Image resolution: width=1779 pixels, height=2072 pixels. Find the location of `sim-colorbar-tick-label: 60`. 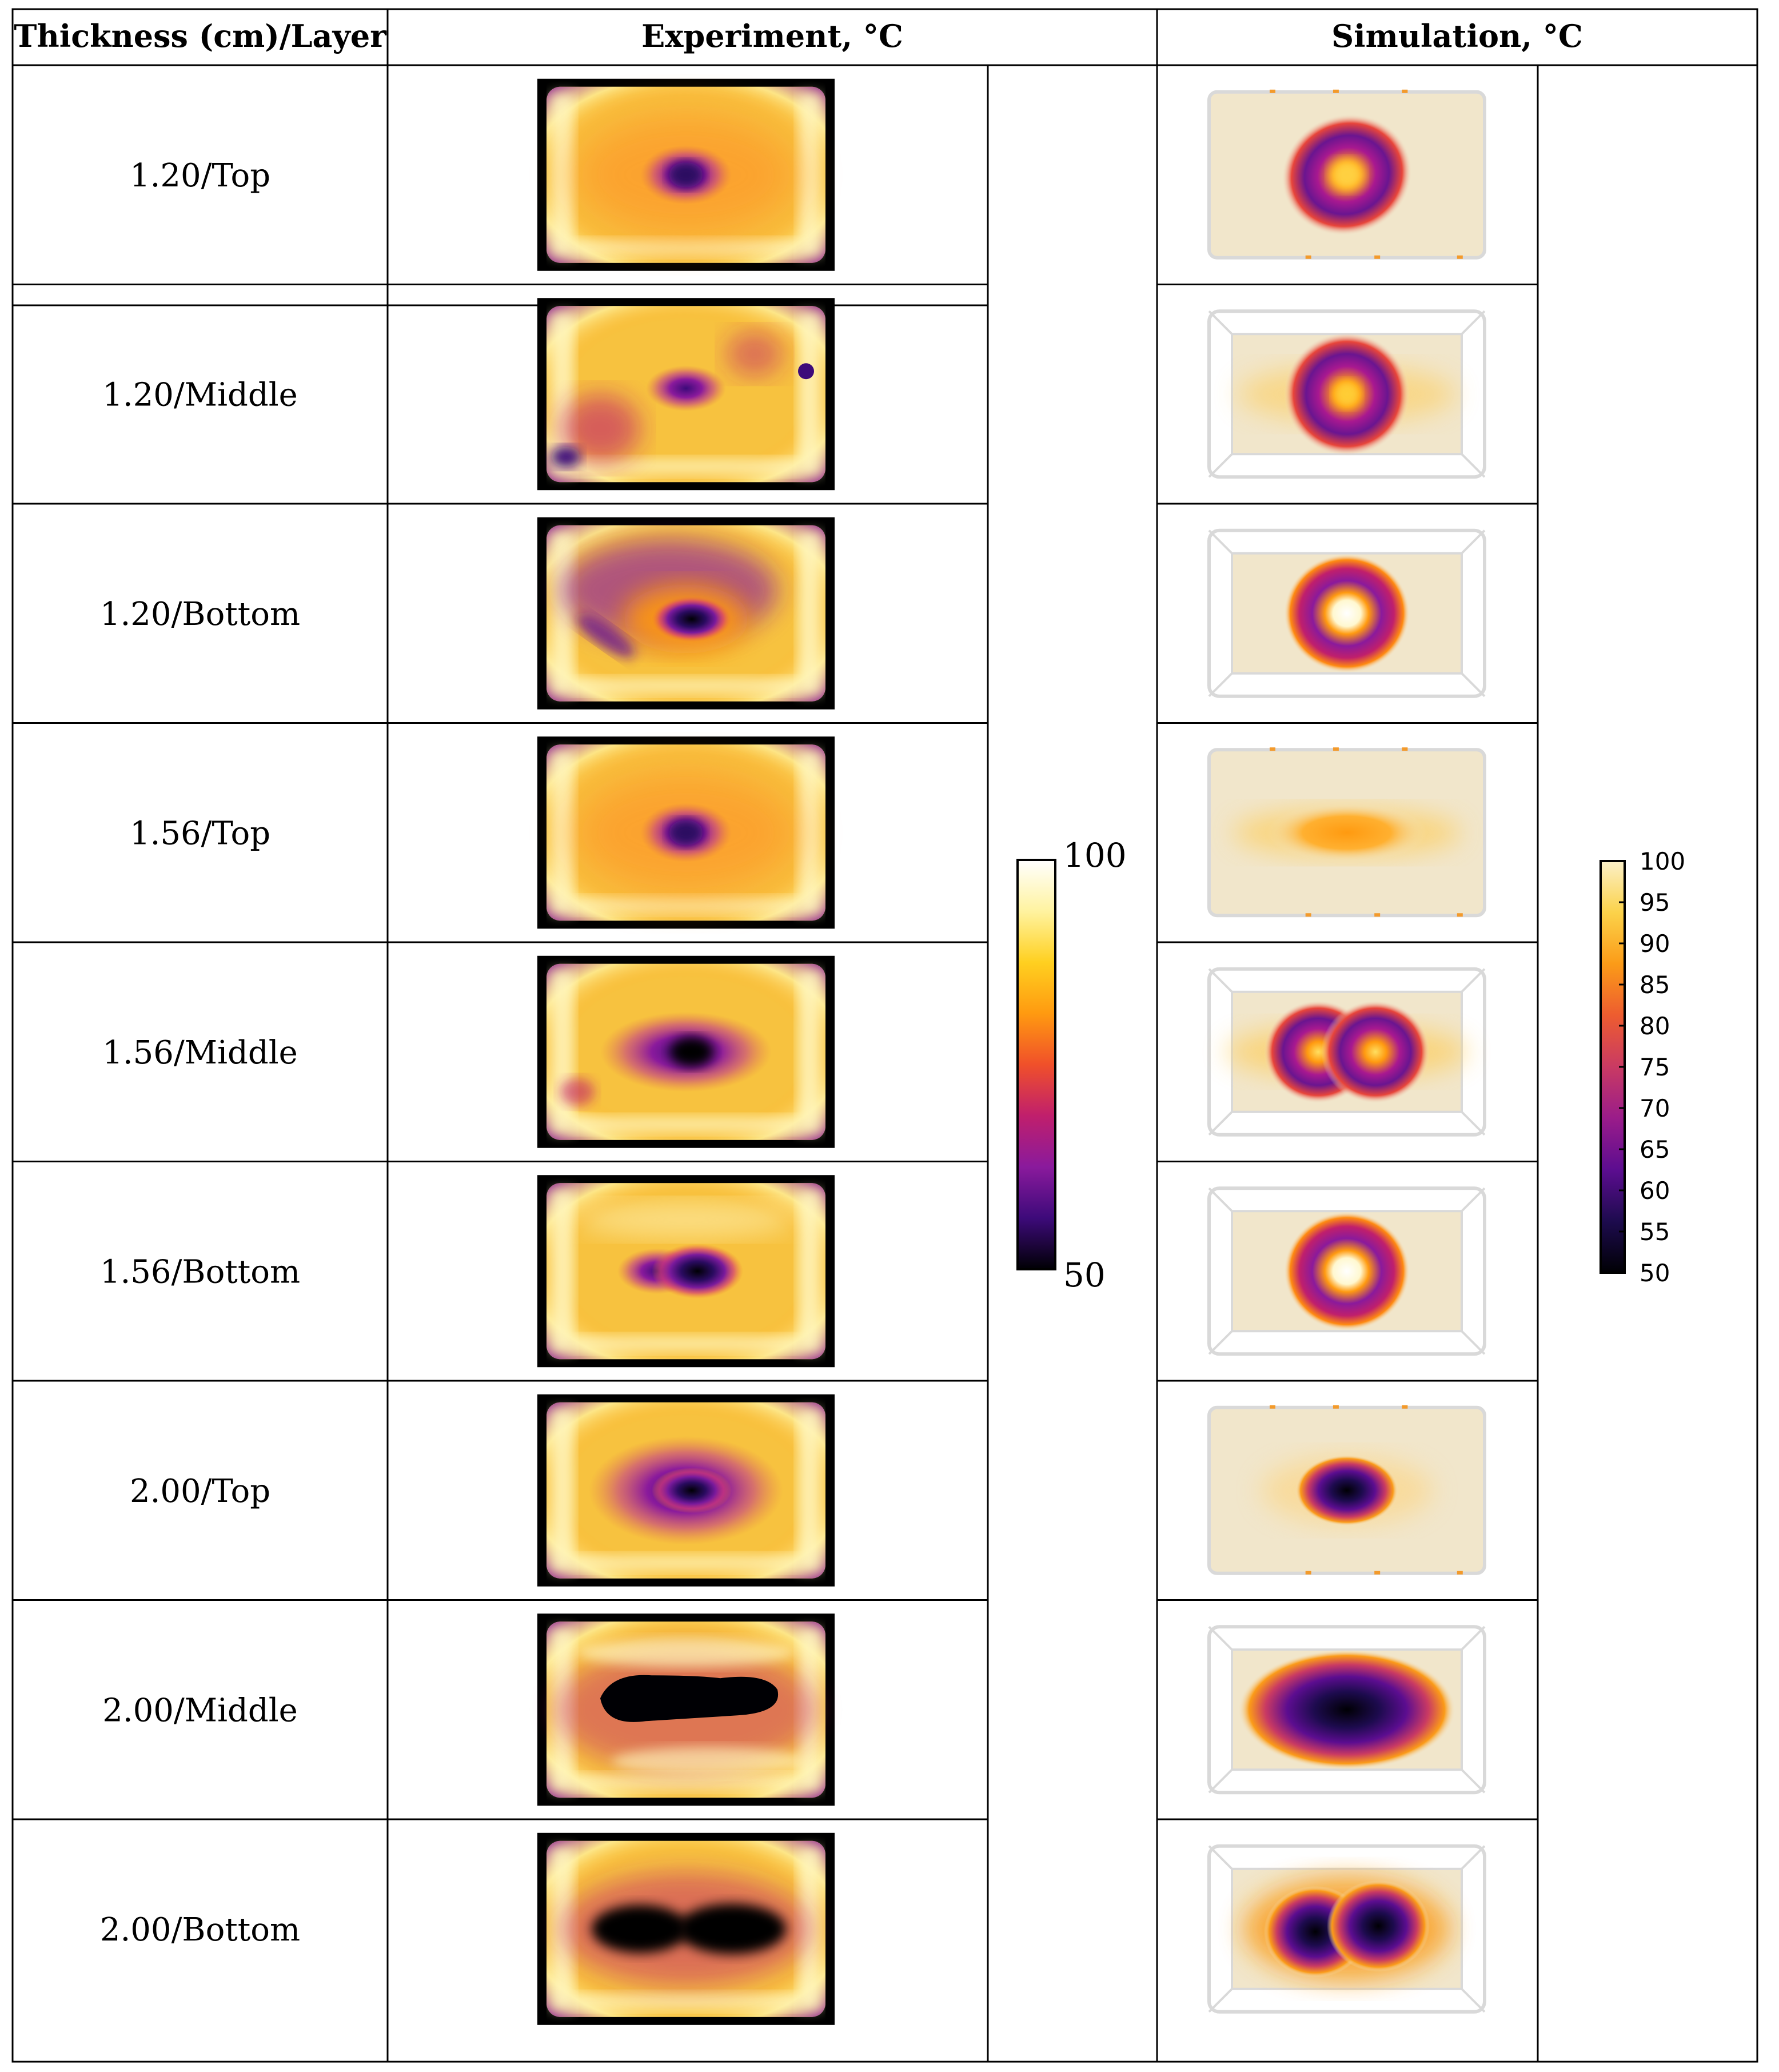

sim-colorbar-tick-label: 60 is located at coordinates (1655, 1191).